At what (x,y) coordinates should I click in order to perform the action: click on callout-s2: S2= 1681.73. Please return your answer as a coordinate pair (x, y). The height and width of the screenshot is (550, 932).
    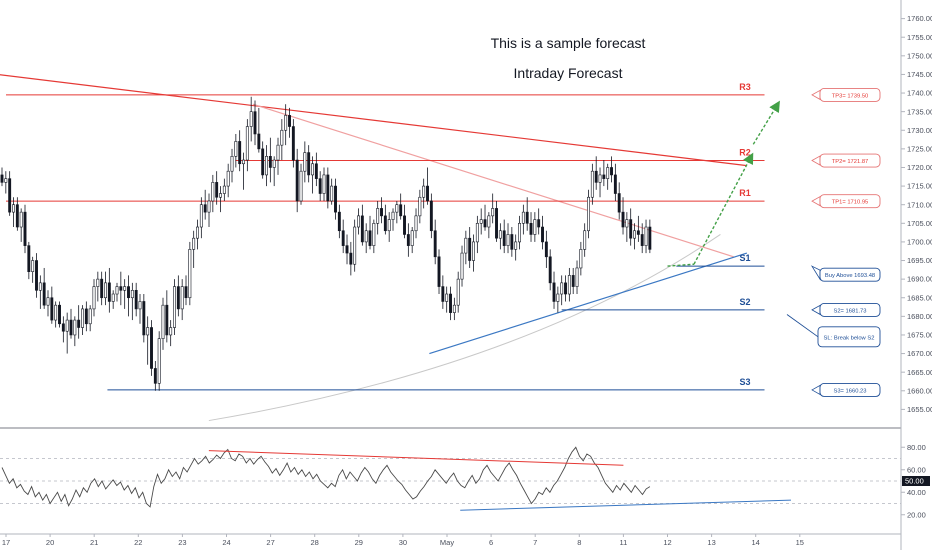
    Looking at the image, I should click on (846, 309).